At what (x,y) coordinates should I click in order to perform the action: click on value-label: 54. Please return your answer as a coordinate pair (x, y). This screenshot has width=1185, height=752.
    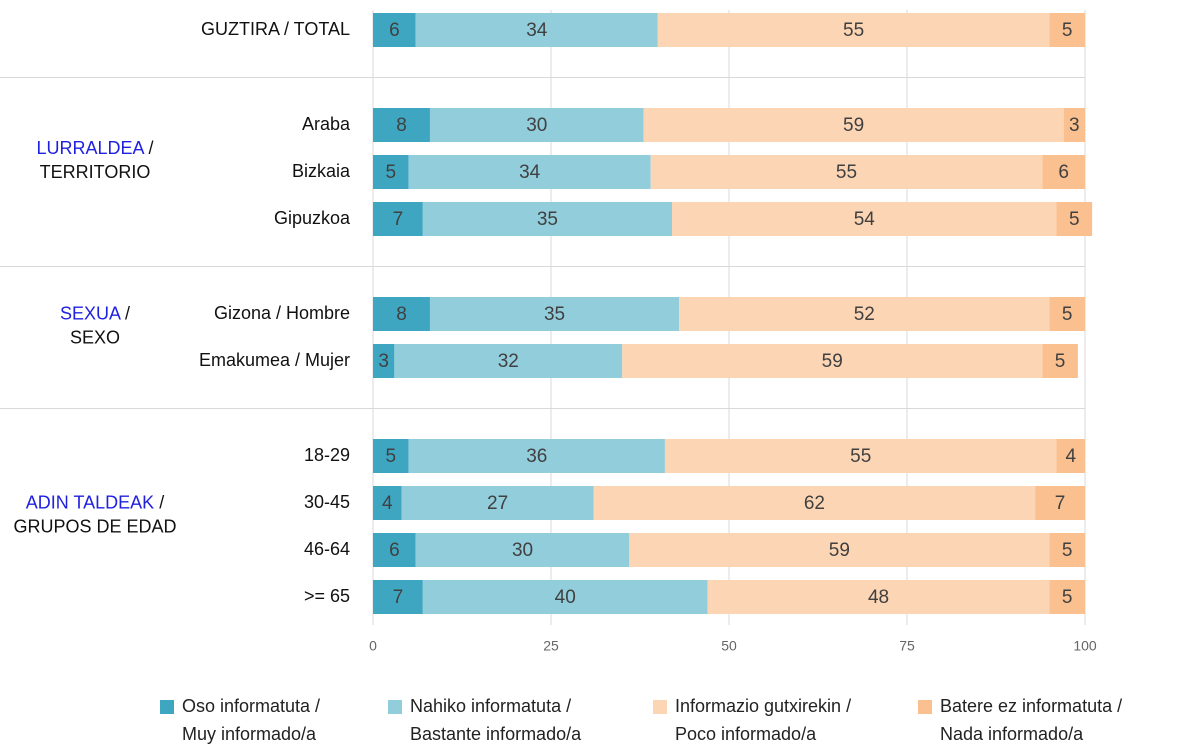
    Looking at the image, I should click on (865, 219).